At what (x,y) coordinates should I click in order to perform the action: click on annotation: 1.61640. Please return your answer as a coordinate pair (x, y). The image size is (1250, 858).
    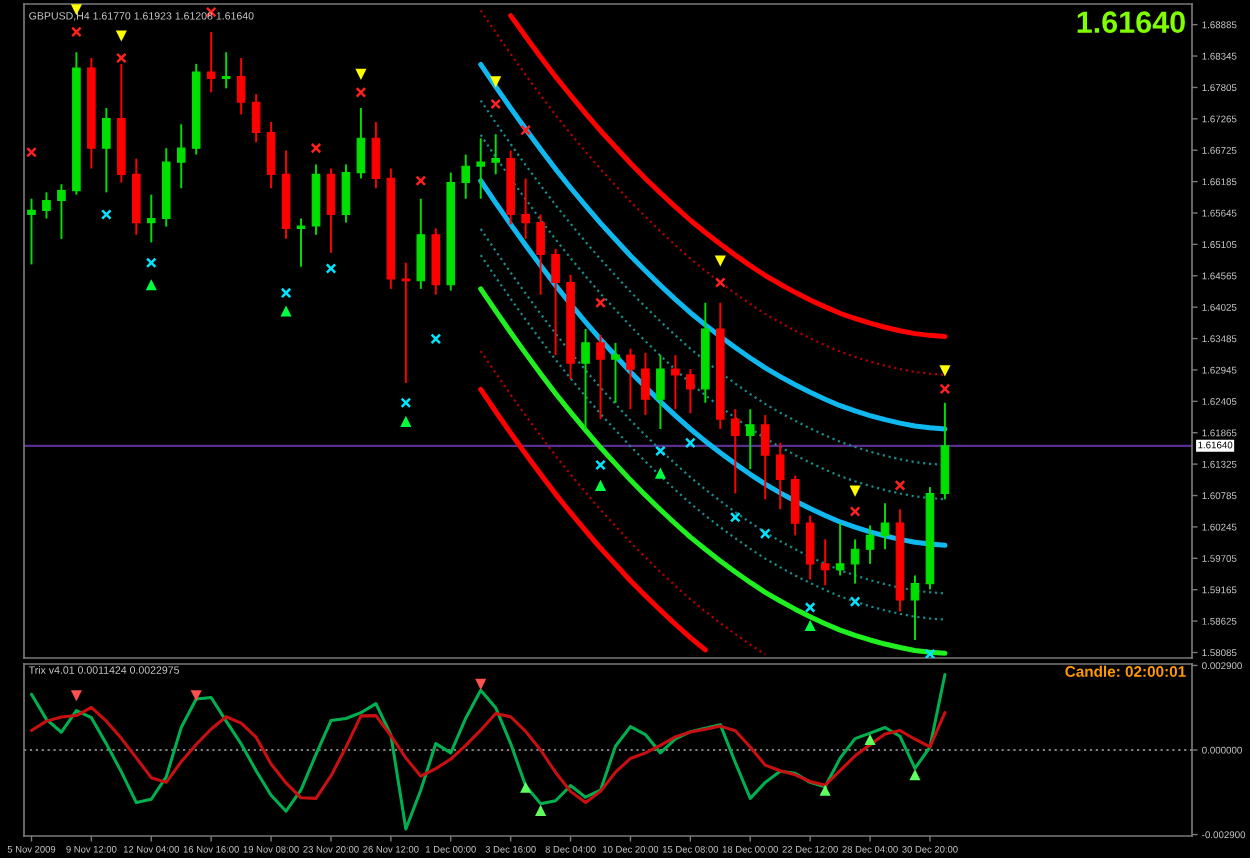
    Looking at the image, I should click on (1131, 22).